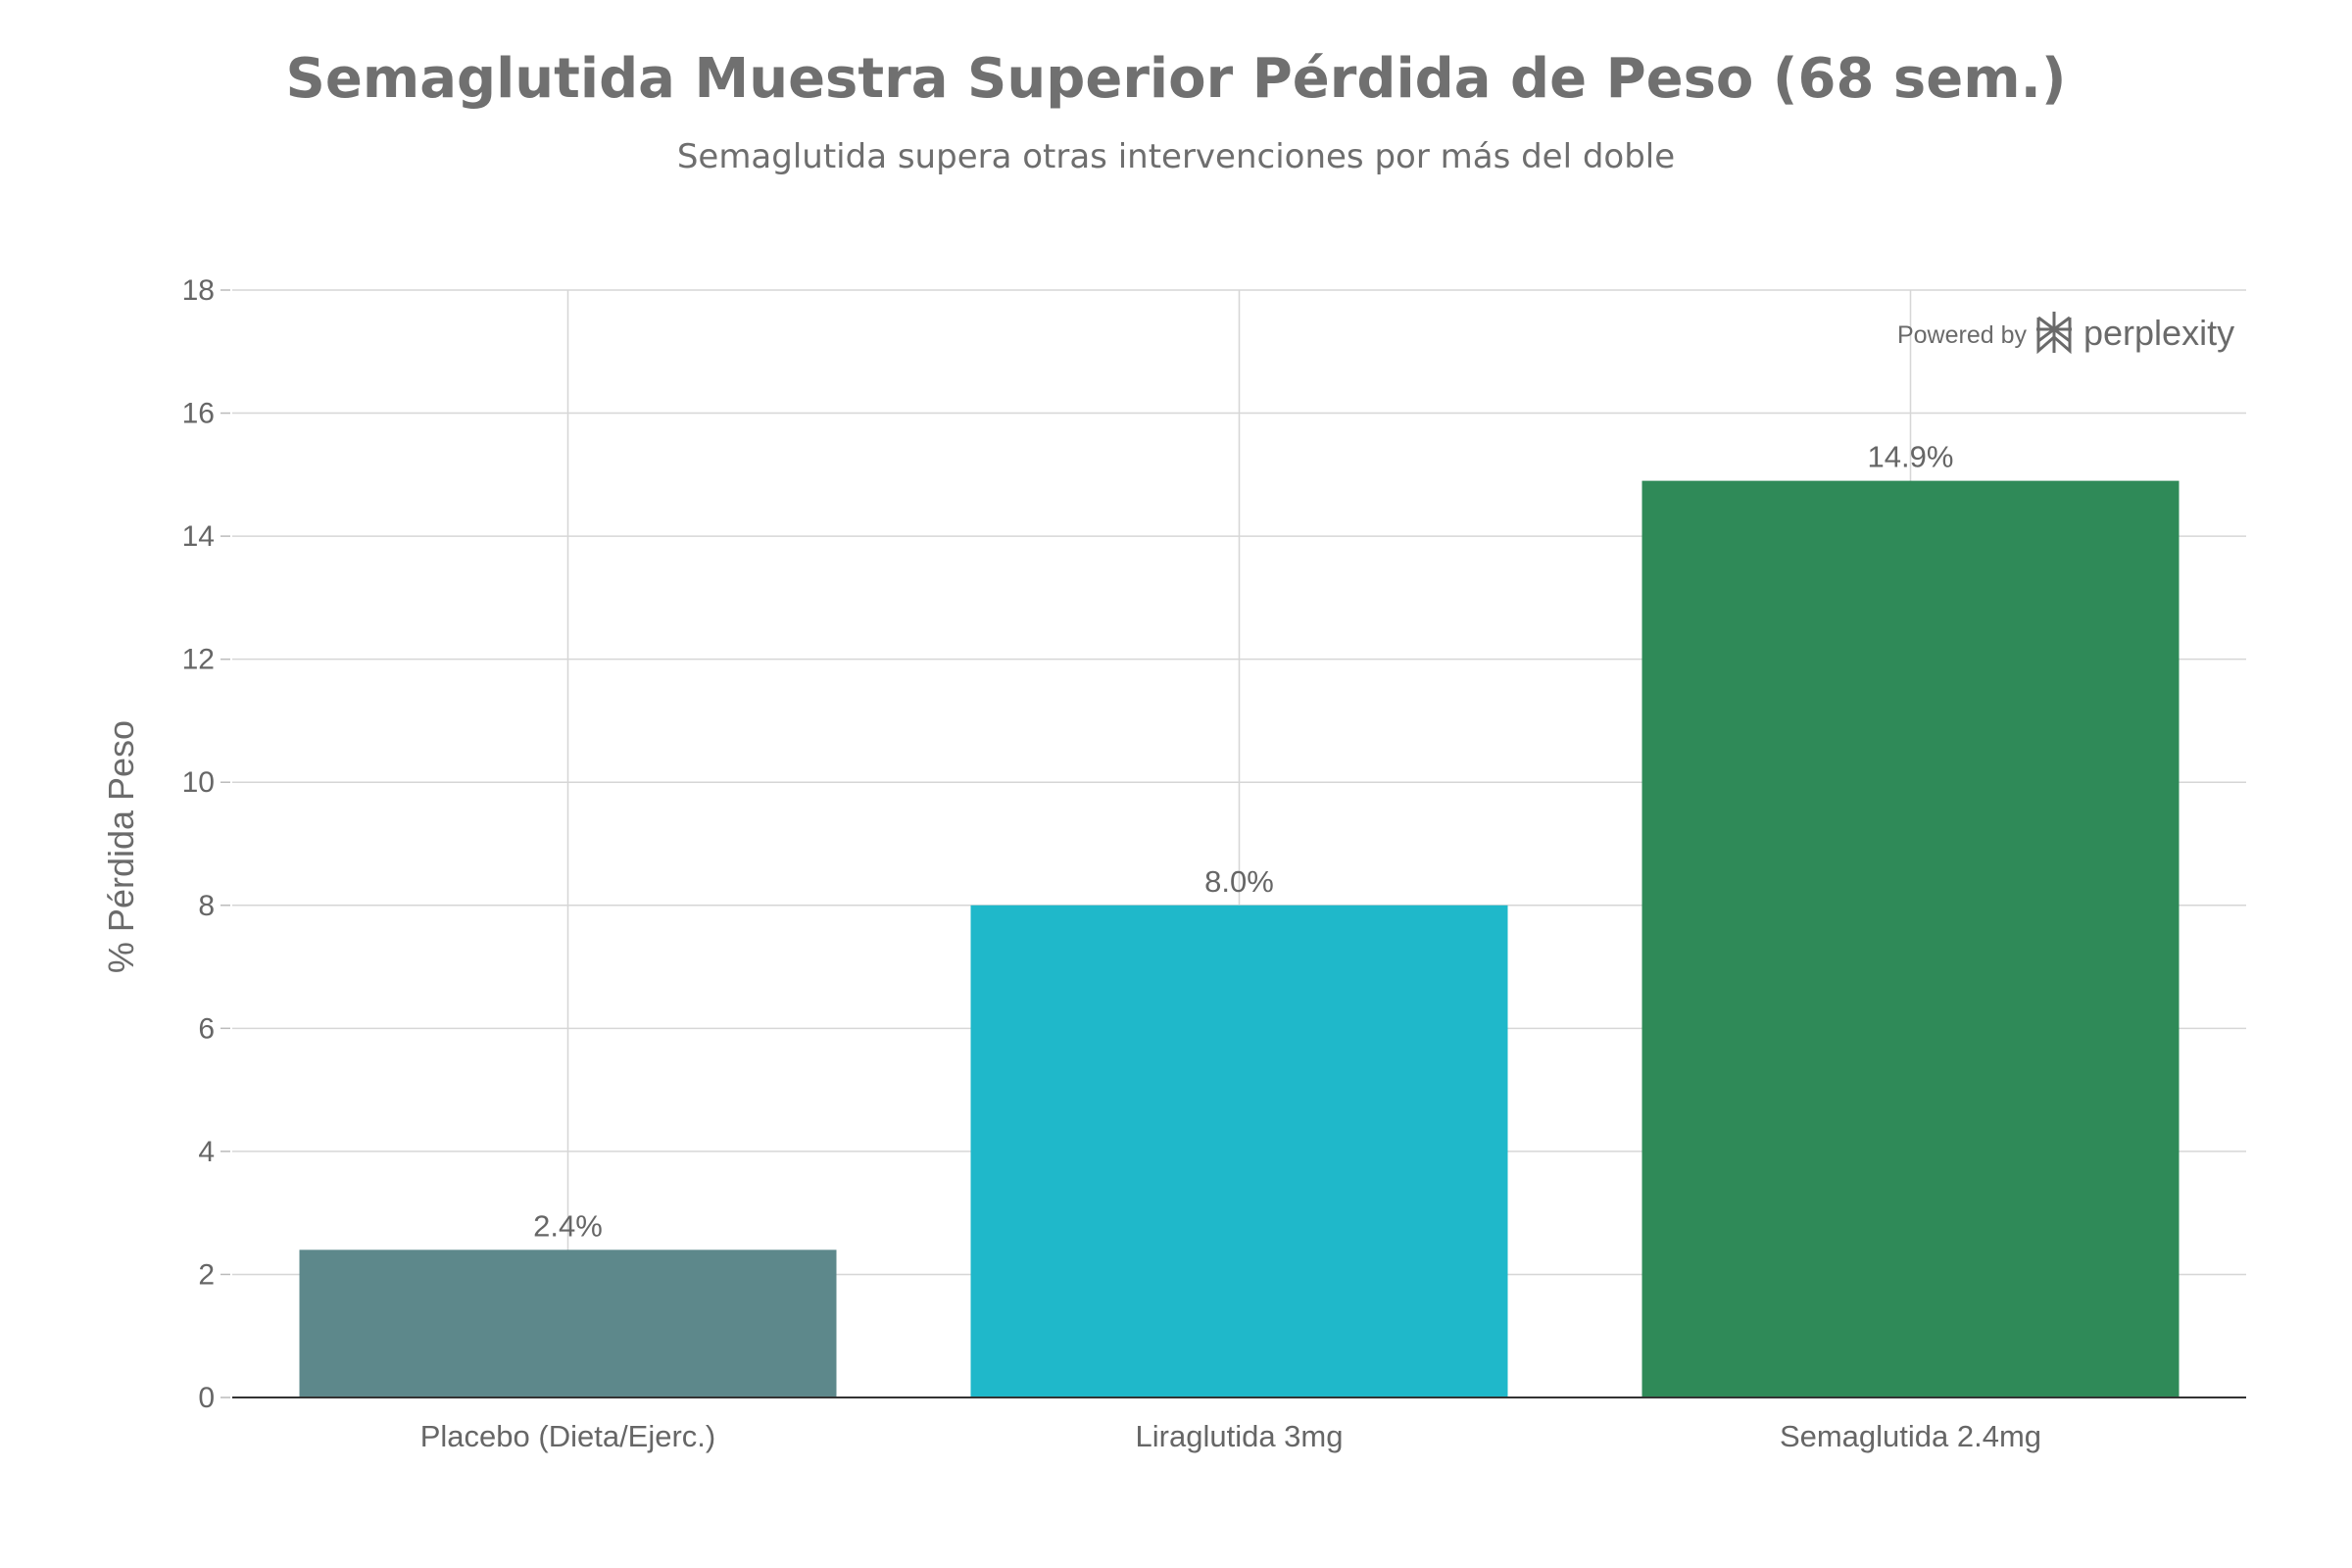 The image size is (2352, 1568). Describe the element at coordinates (198, 660) in the screenshot. I see `y-tick-label: 12` at that location.